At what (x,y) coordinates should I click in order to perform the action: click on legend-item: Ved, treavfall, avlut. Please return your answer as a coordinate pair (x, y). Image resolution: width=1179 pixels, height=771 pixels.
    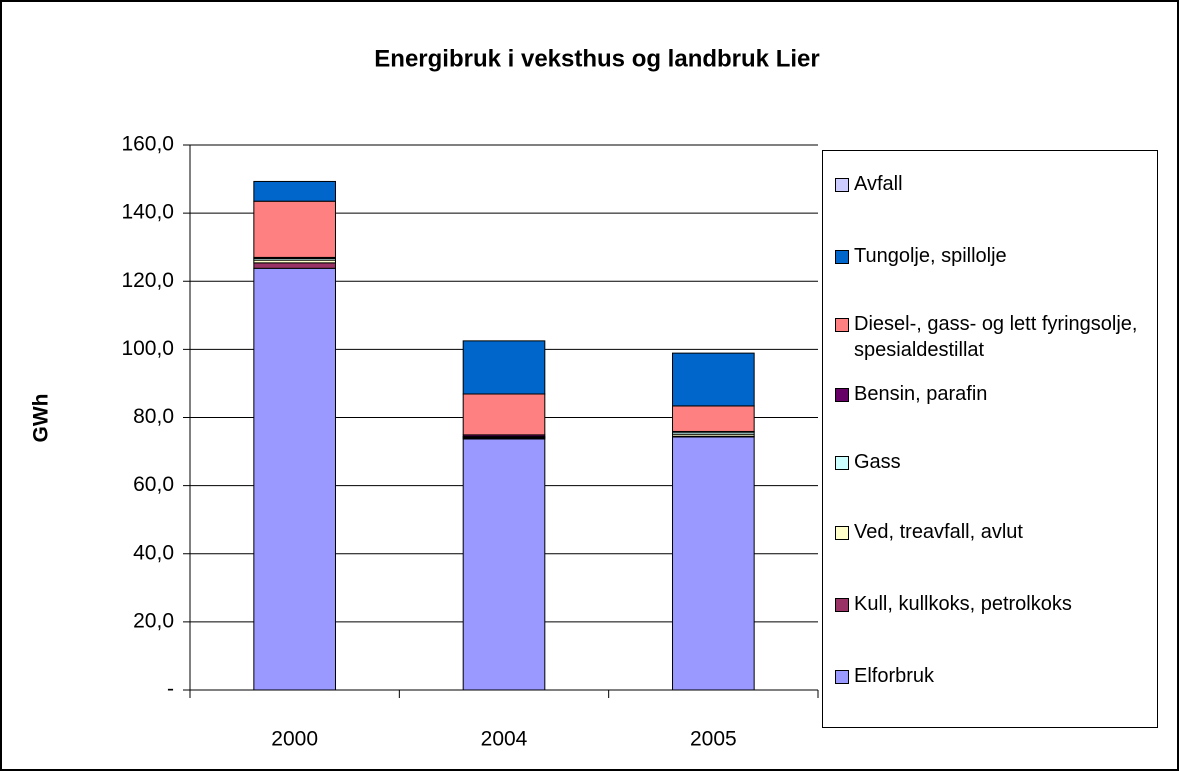
    Looking at the image, I should click on (992, 532).